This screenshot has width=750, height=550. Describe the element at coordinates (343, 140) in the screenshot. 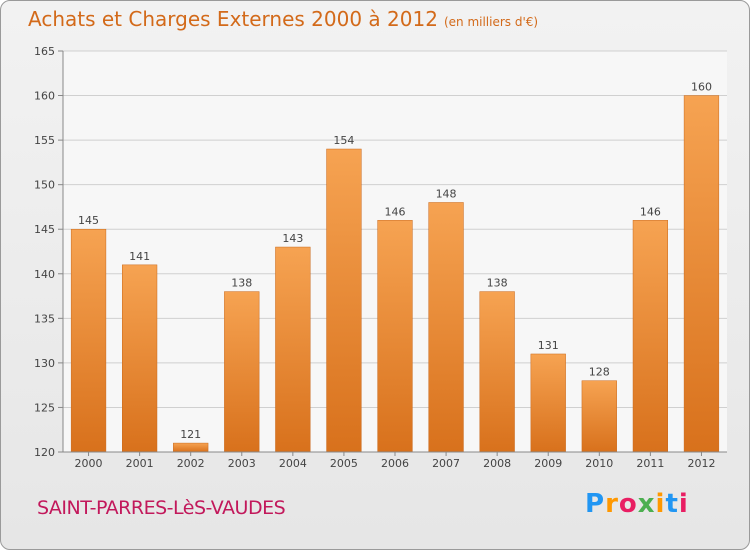

I see `data-label: 154` at that location.